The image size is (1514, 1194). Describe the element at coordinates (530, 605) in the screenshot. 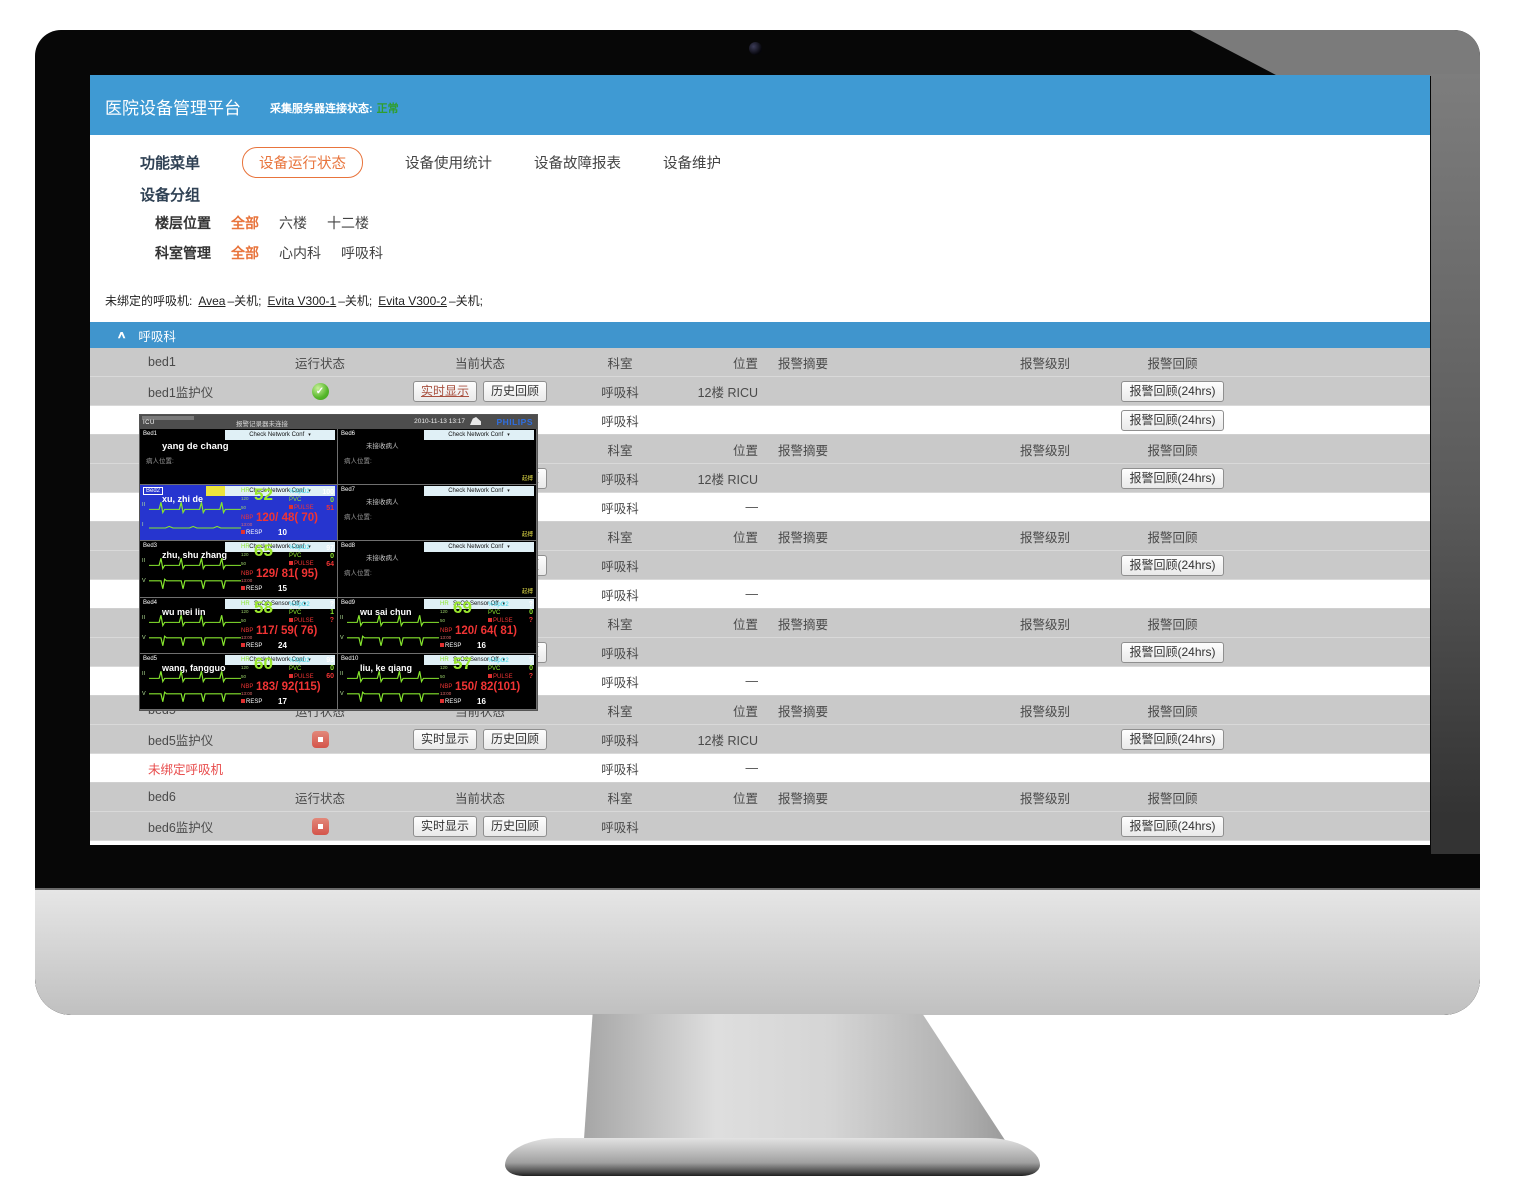

I see `spo2-value: ?` at that location.